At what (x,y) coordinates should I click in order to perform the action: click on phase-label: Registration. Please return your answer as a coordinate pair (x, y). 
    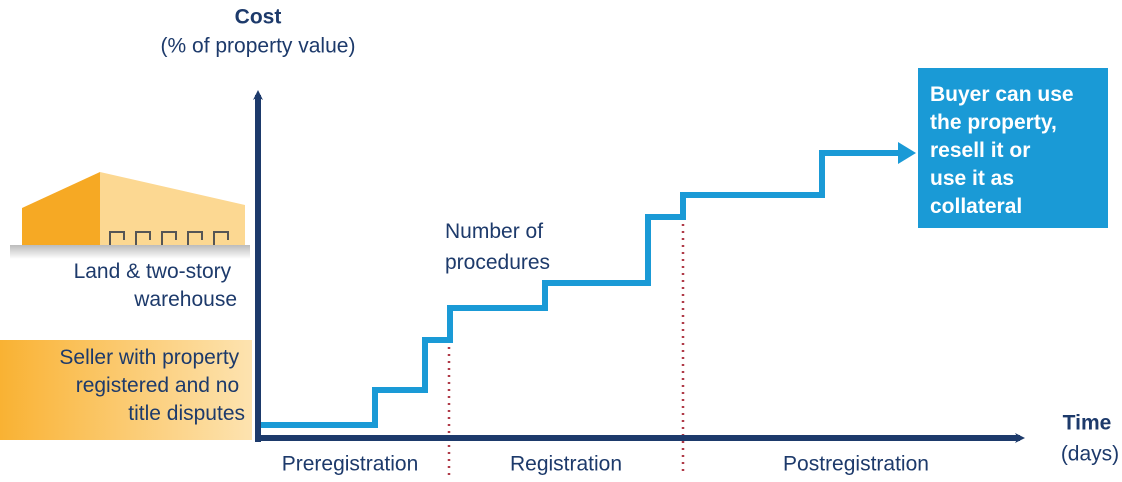
    Looking at the image, I should click on (566, 464).